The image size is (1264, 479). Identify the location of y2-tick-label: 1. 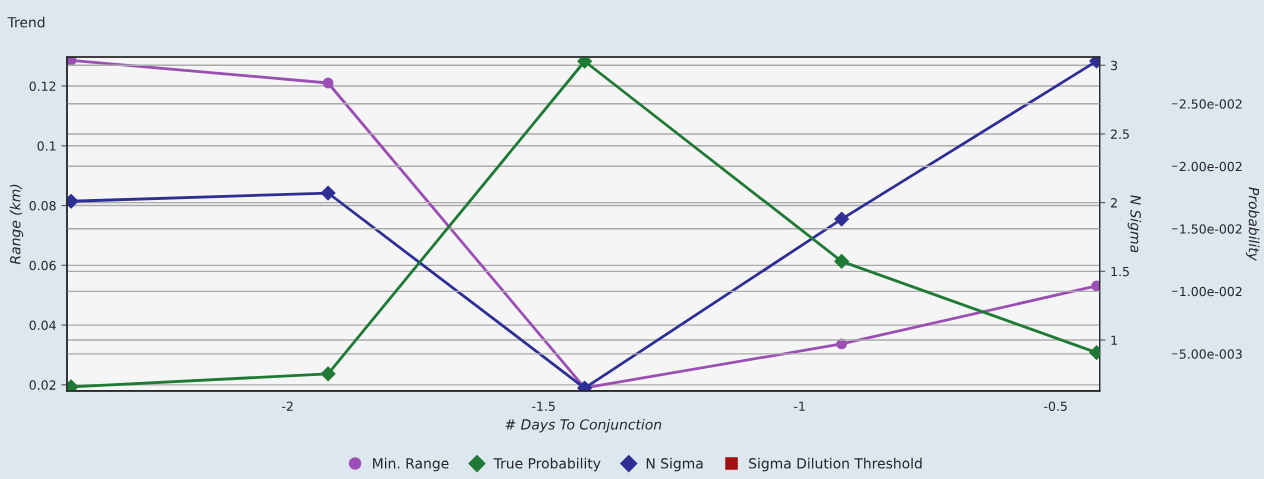
(1114, 340).